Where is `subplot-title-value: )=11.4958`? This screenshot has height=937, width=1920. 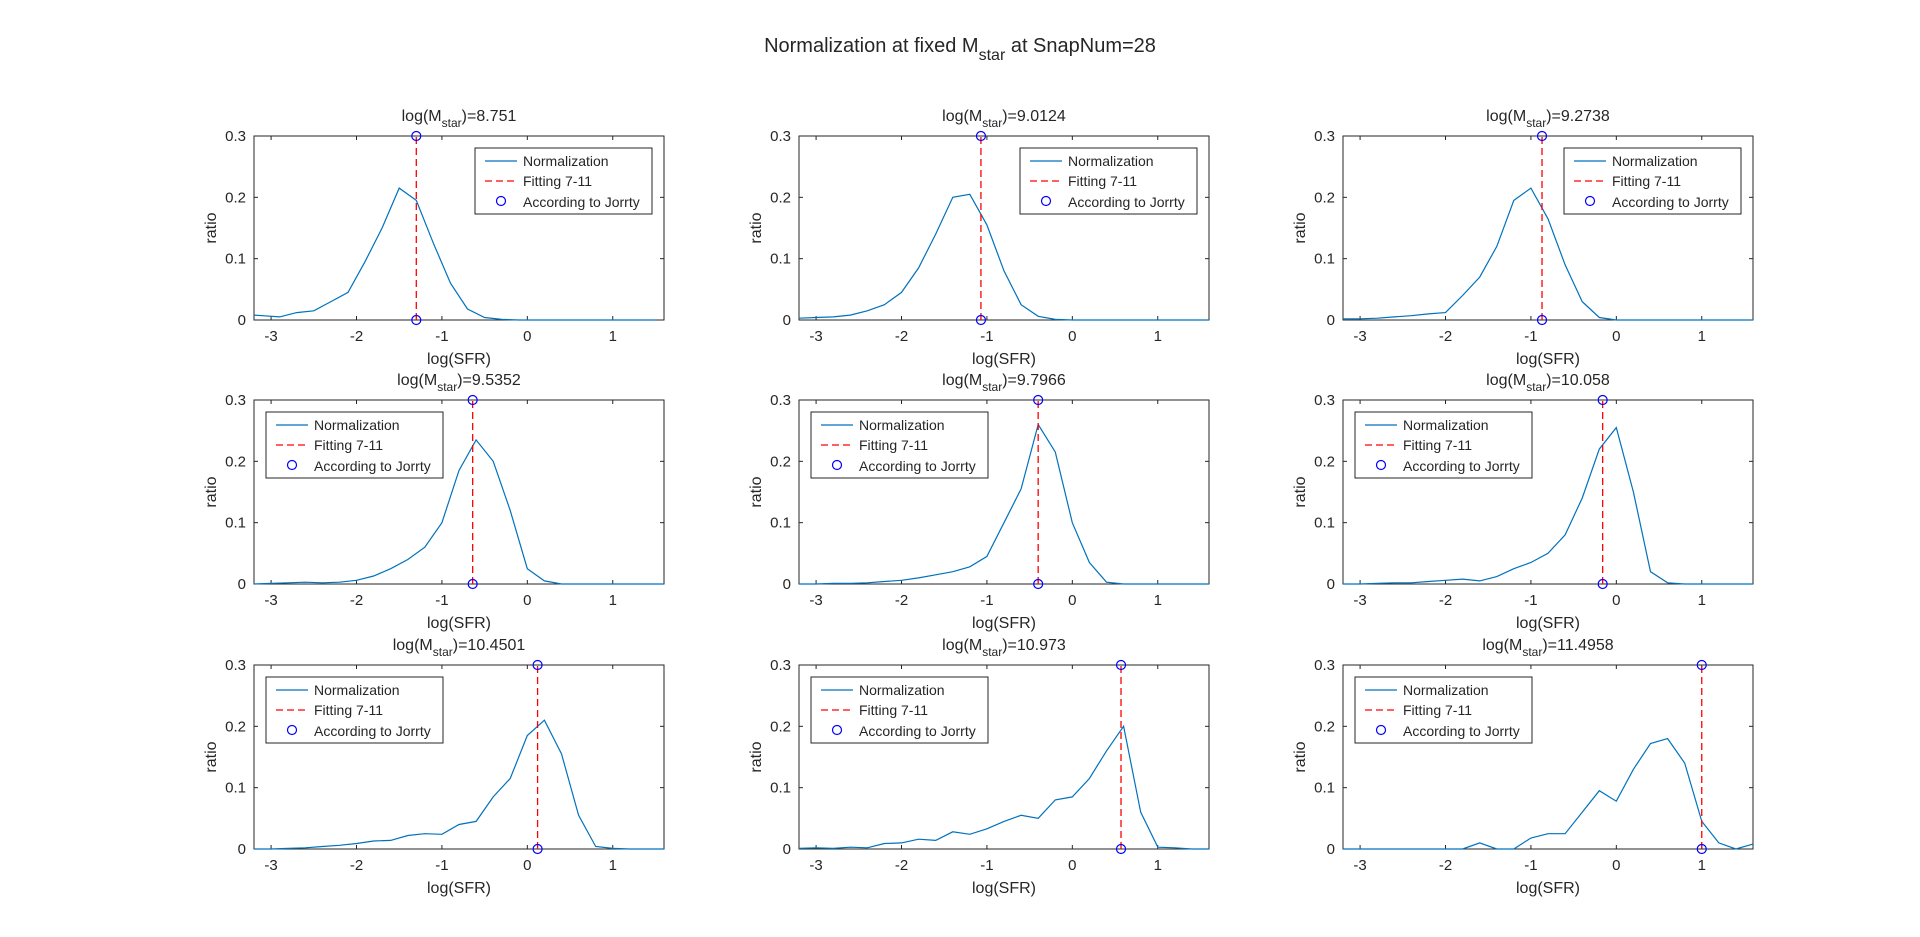 subplot-title-value: )=11.4958 is located at coordinates (1577, 645).